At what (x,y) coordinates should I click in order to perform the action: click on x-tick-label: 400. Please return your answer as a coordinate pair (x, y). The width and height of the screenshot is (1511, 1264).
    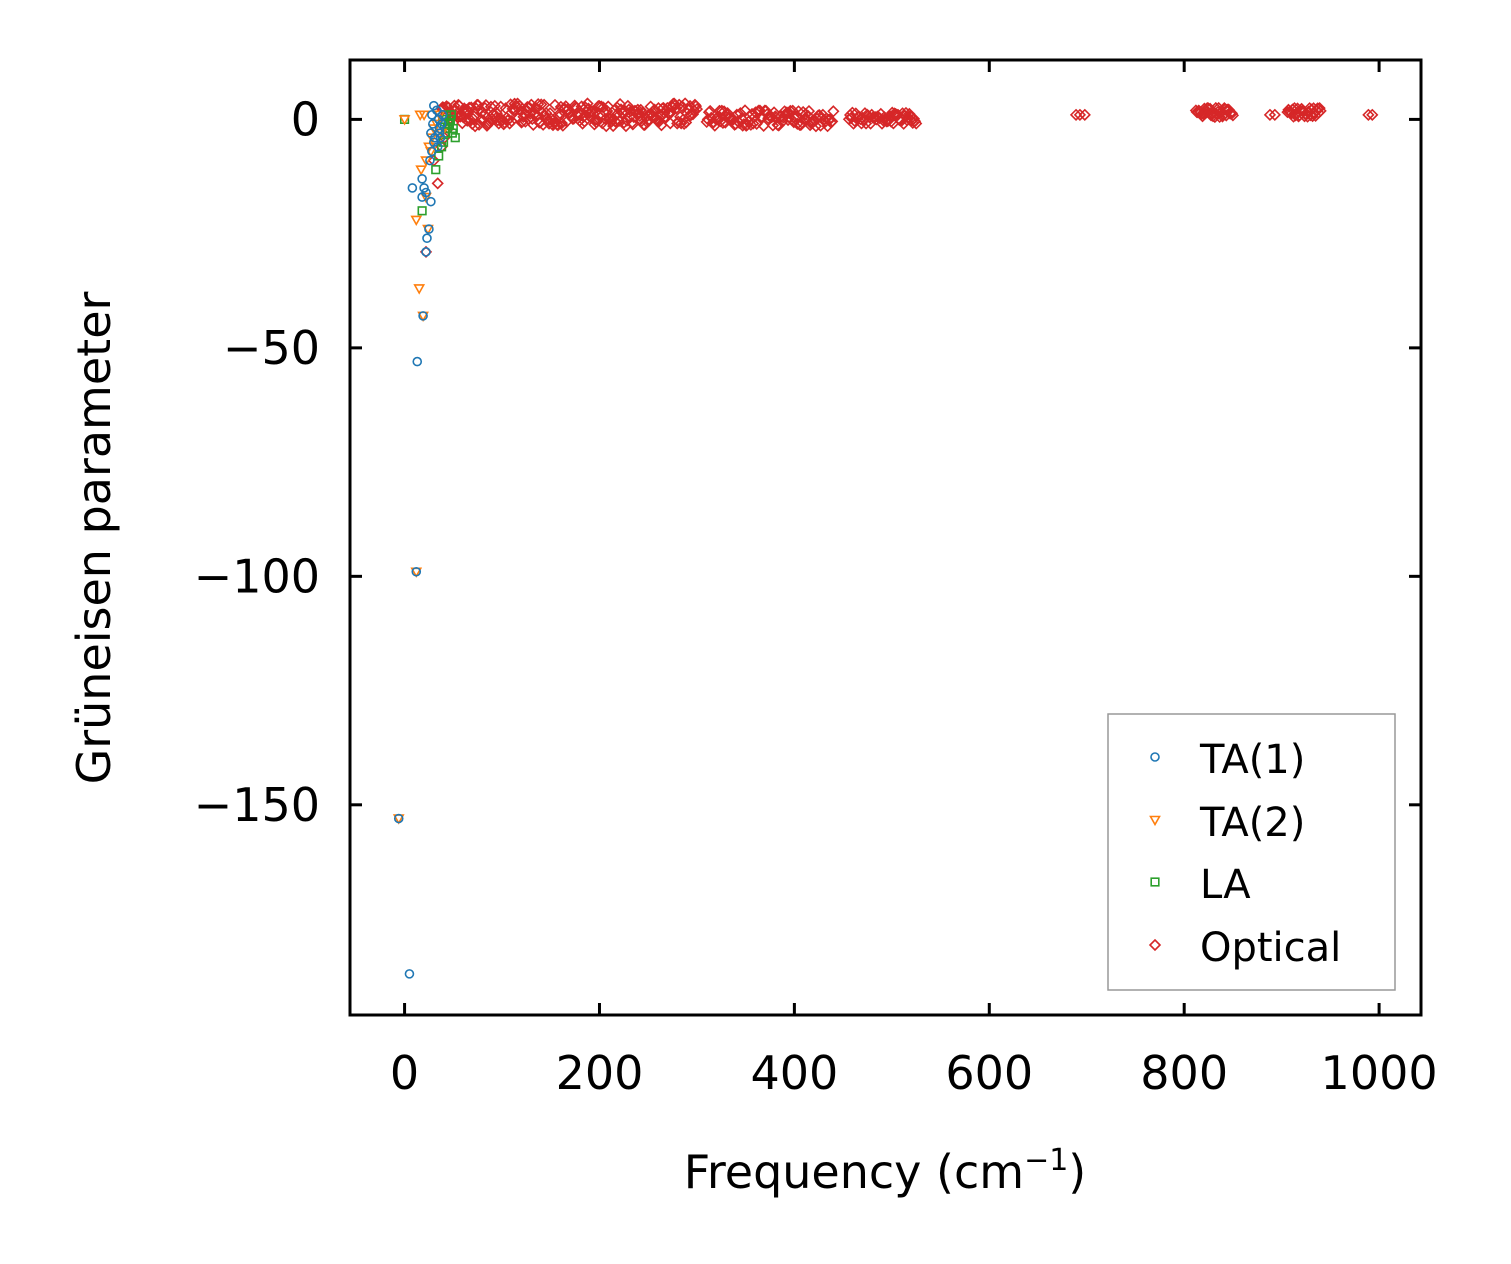
    Looking at the image, I should click on (794, 1073).